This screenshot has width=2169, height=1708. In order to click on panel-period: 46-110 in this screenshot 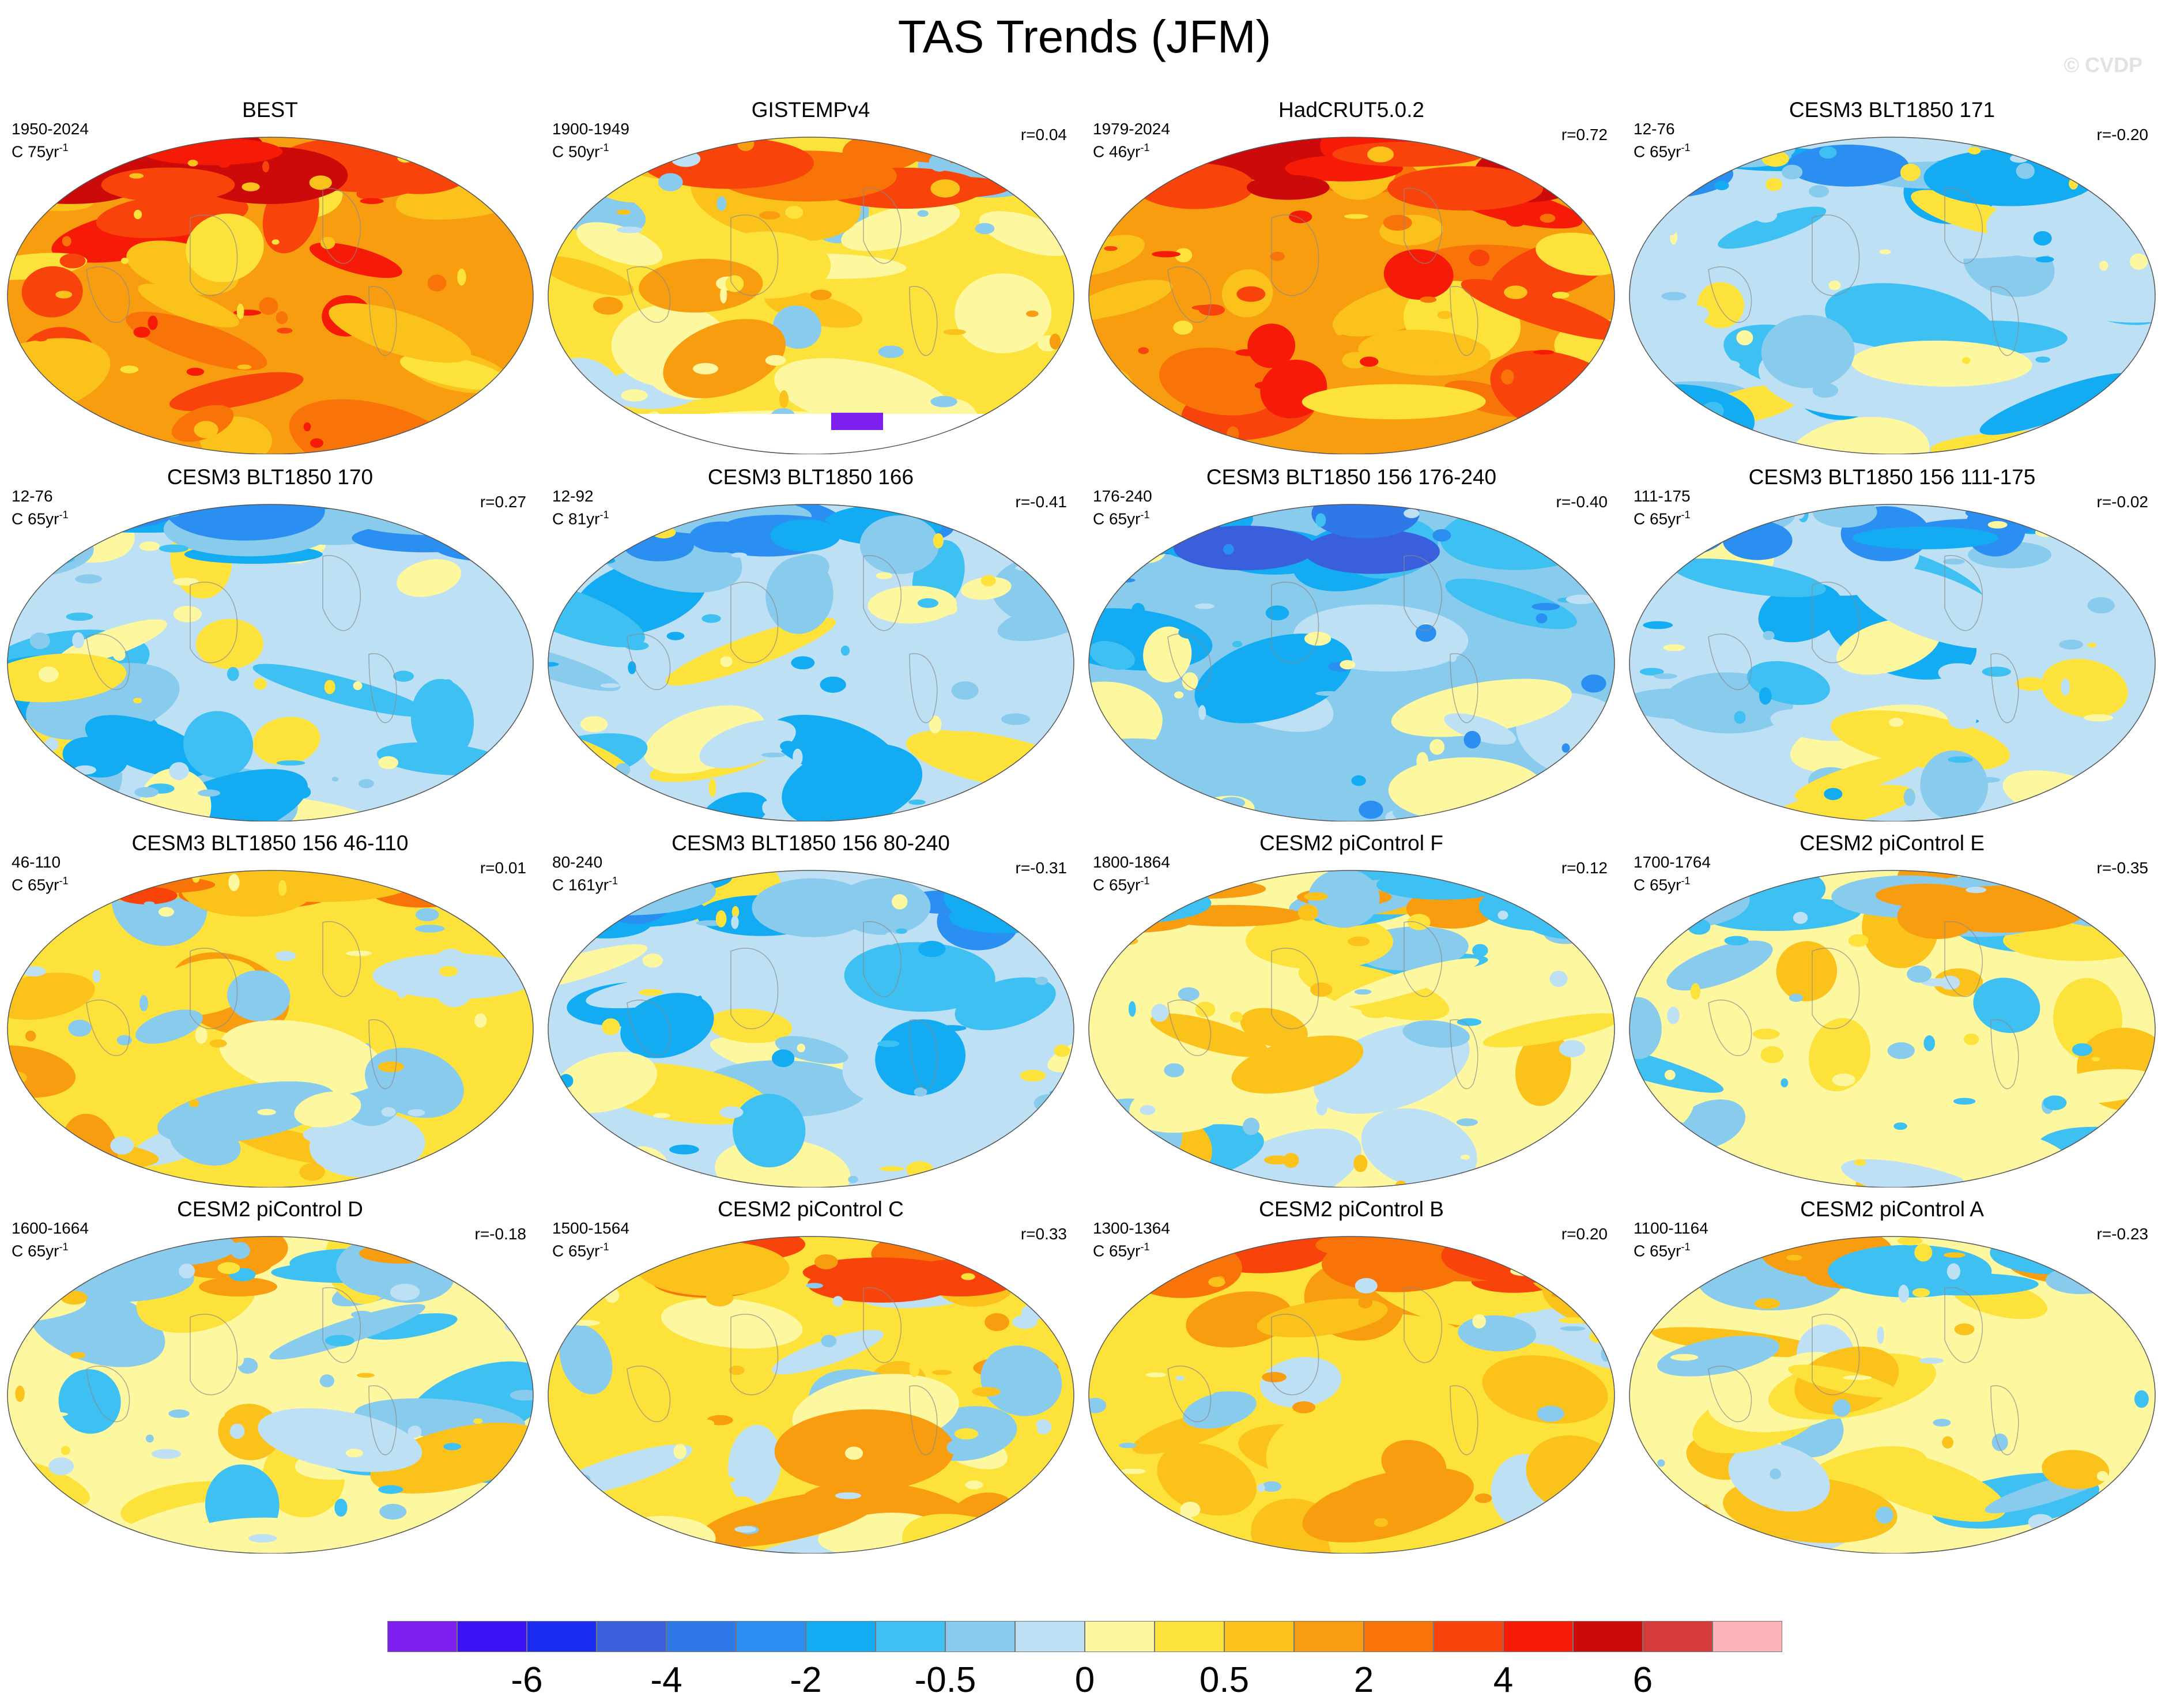, I will do `click(36, 862)`.